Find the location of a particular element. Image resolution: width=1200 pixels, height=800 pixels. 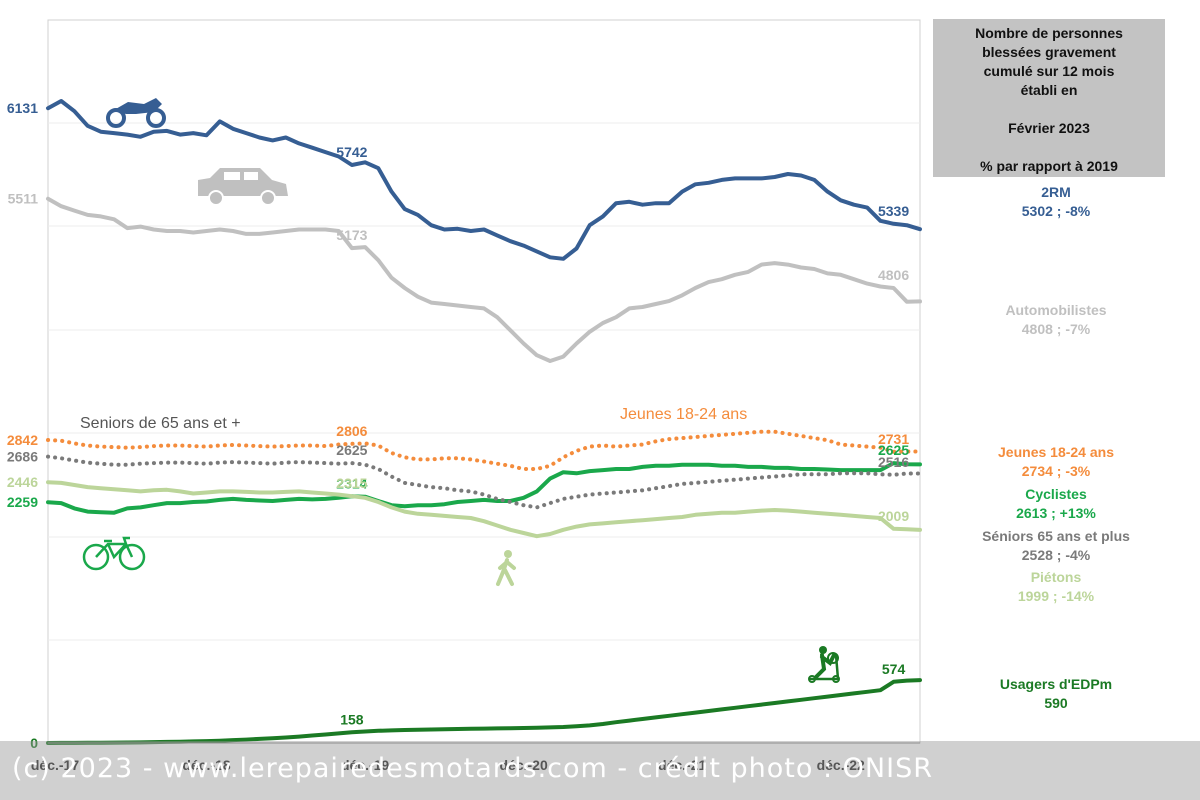

summary-automobilistes: Automobilistes 4808 ; -7% is located at coordinates (1056, 320).